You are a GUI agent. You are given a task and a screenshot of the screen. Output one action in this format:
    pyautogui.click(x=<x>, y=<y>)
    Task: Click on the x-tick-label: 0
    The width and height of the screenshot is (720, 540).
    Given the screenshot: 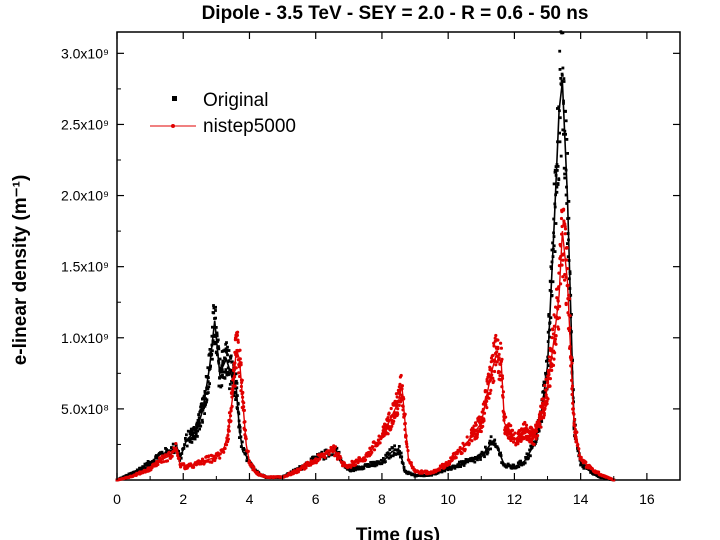 What is the action you would take?
    pyautogui.click(x=117, y=499)
    